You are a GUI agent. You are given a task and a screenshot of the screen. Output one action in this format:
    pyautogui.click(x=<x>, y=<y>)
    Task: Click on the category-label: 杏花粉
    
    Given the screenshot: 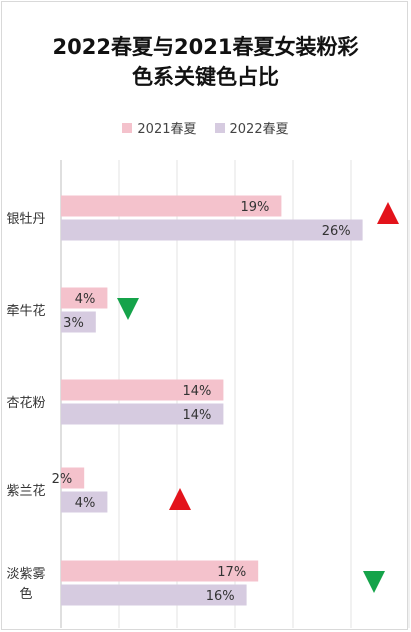 What is the action you would take?
    pyautogui.click(x=25, y=403)
    